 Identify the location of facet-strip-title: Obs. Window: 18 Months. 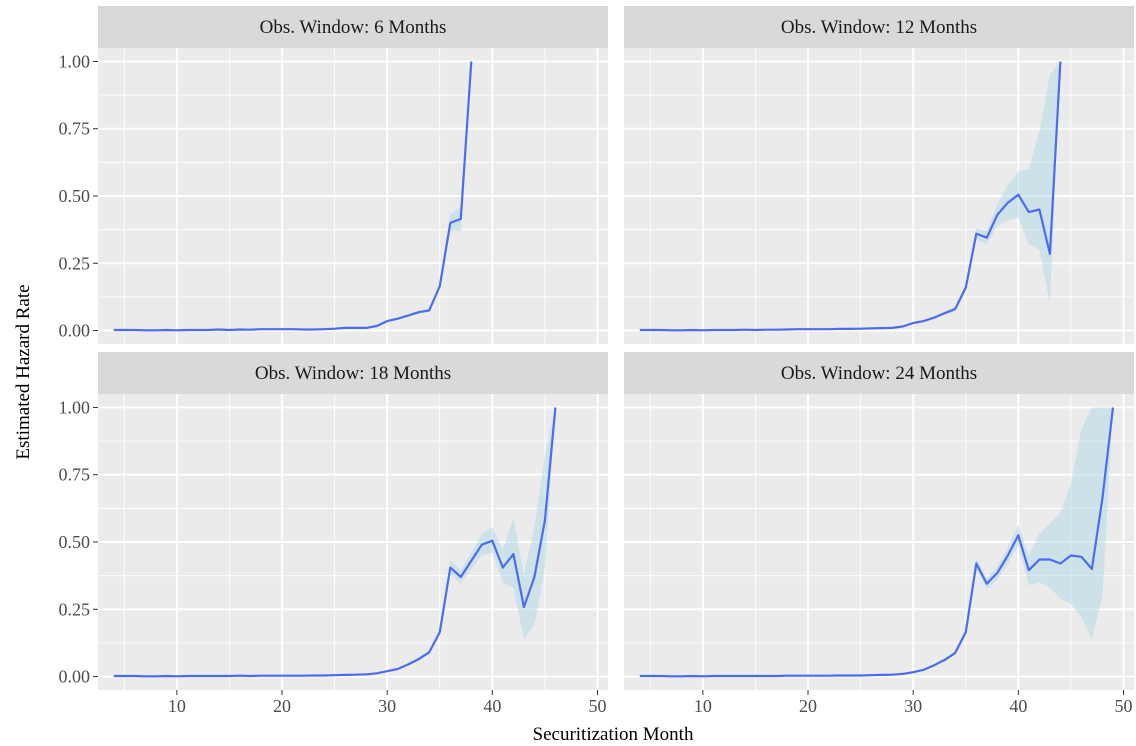
(353, 373).